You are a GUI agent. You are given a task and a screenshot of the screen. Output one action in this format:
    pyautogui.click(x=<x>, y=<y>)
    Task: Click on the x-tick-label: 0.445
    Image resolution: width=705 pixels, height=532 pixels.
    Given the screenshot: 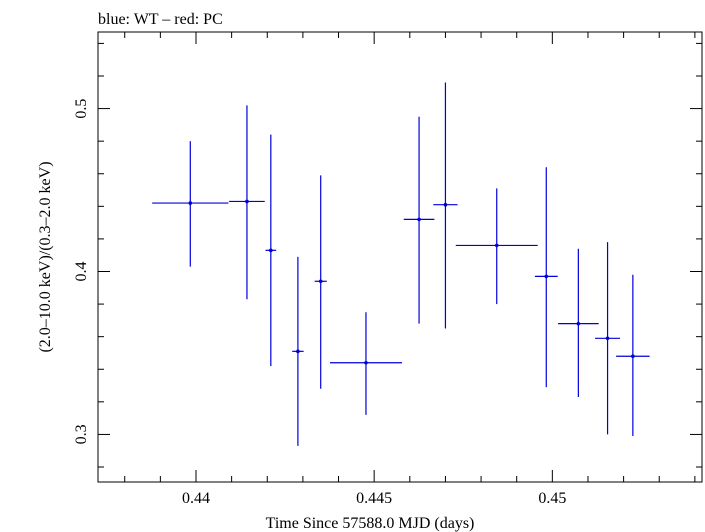 What is the action you would take?
    pyautogui.click(x=374, y=498)
    